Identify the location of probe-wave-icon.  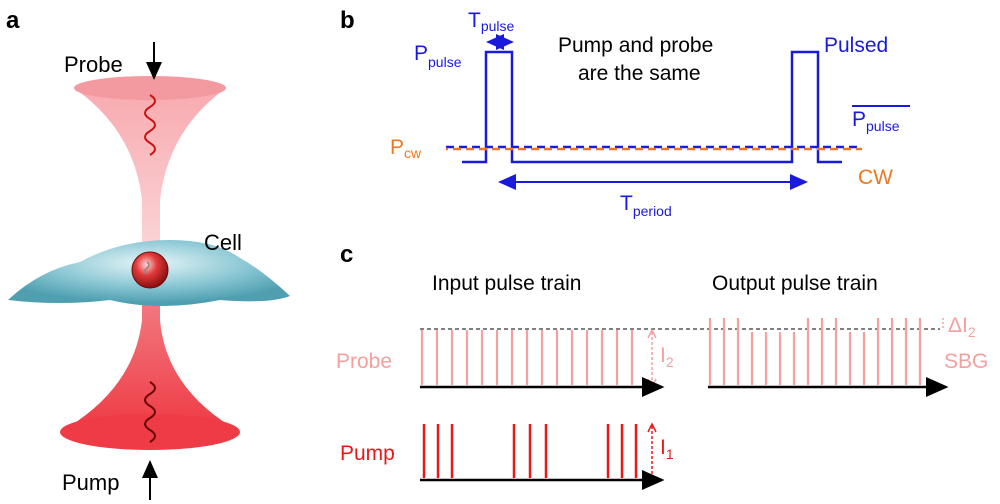
(150, 125).